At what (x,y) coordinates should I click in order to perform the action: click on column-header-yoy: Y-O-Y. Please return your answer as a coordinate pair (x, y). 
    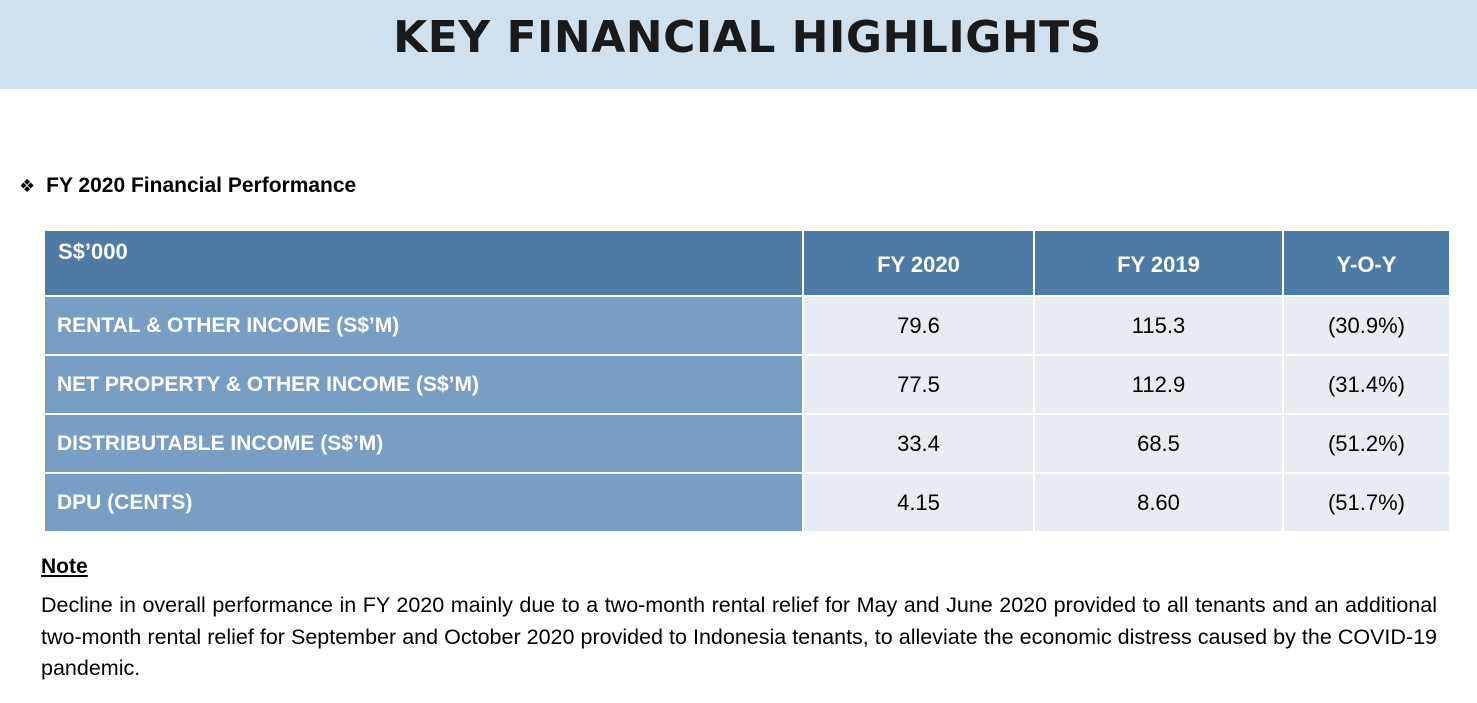
    Looking at the image, I should click on (1366, 263).